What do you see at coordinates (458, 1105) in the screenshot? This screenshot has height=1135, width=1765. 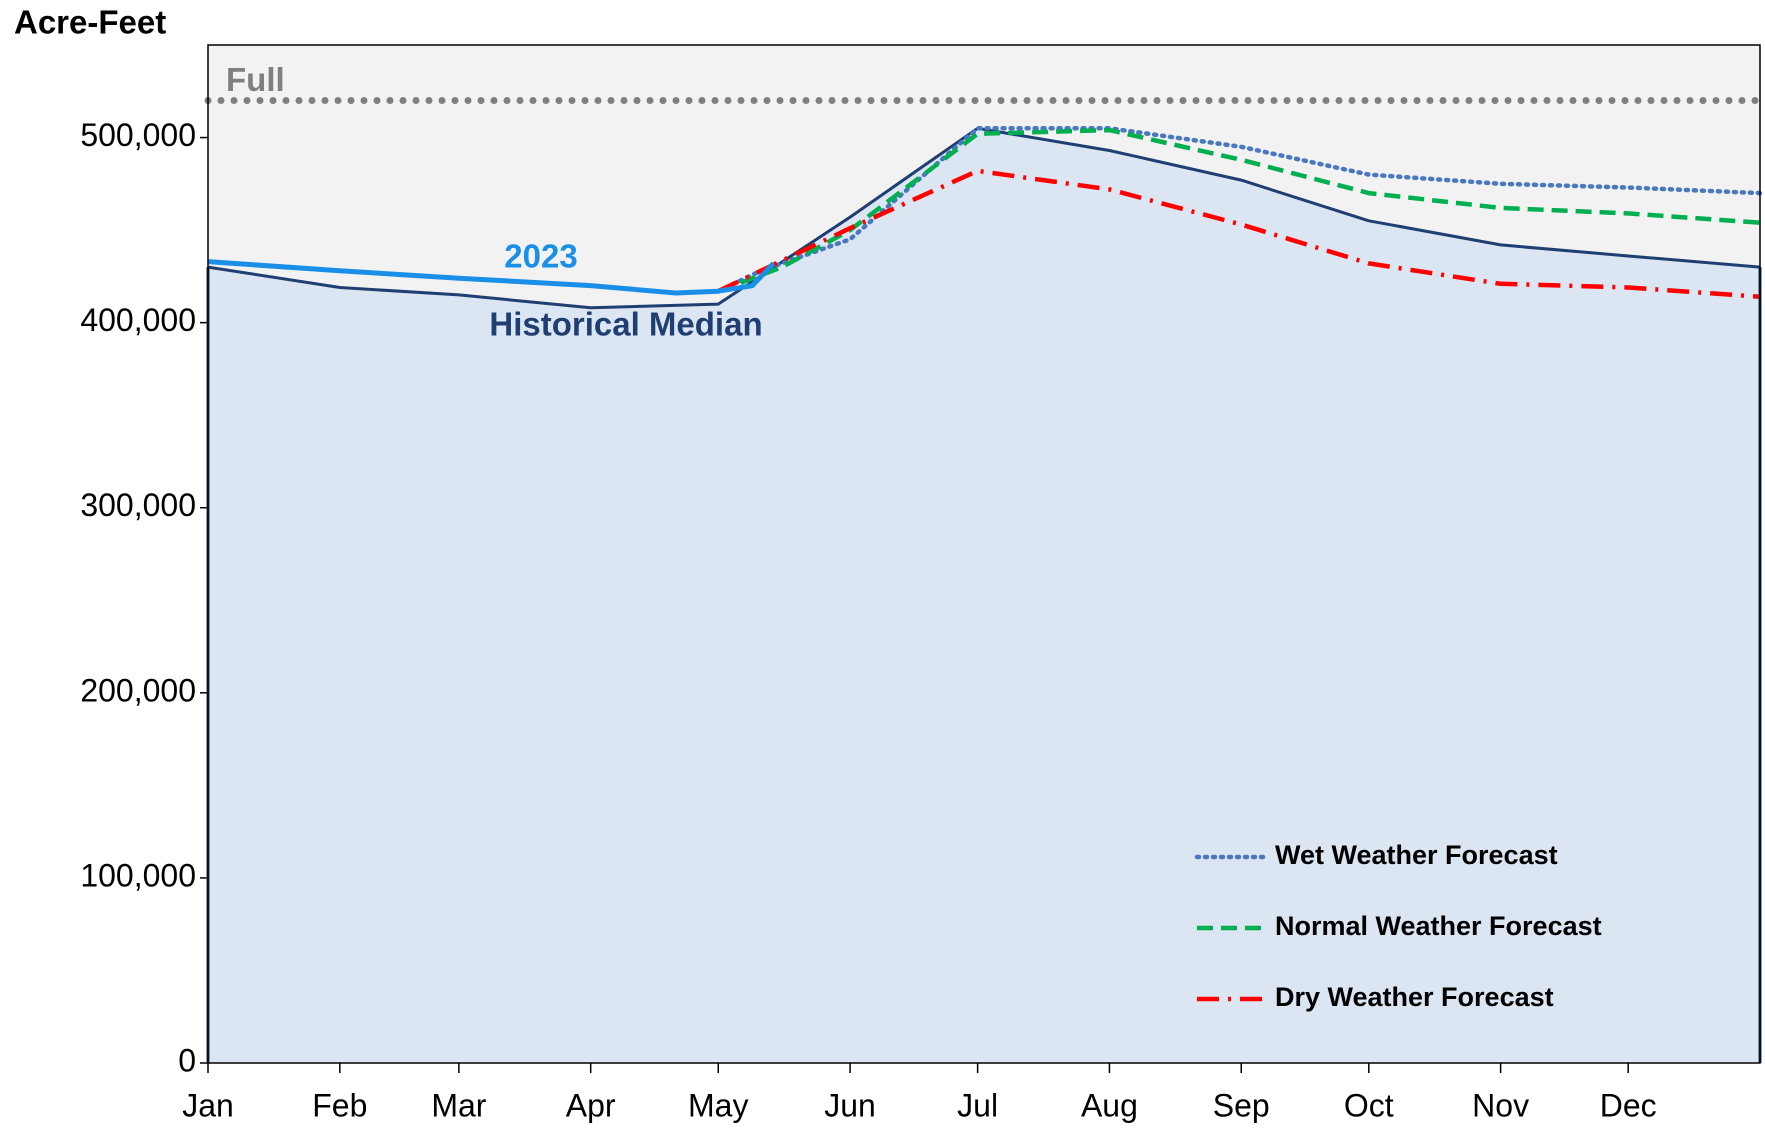 I see `x-tick-label: Mar` at bounding box center [458, 1105].